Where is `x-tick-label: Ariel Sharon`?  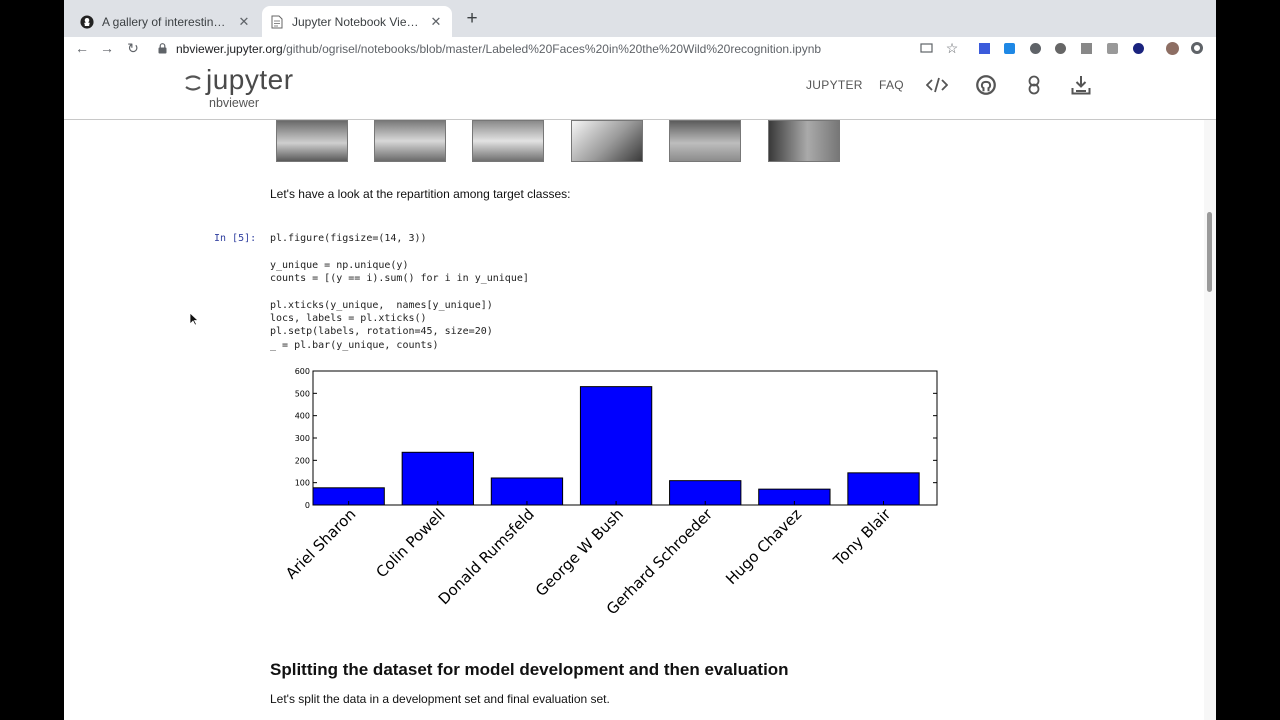 x-tick-label: Ariel Sharon is located at coordinates (320, 543).